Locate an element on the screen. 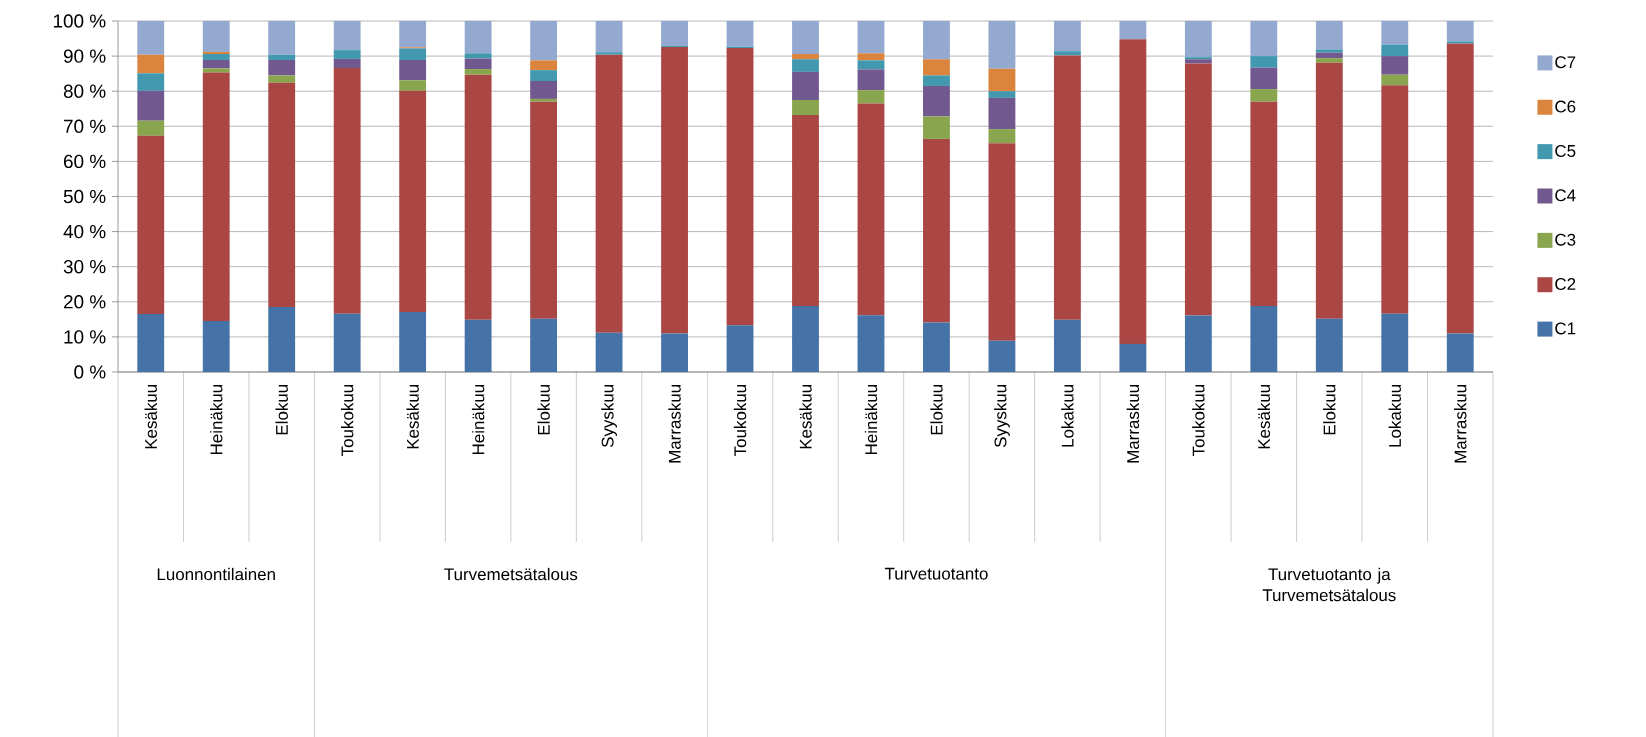  legend-label: C7 is located at coordinates (1565, 62).